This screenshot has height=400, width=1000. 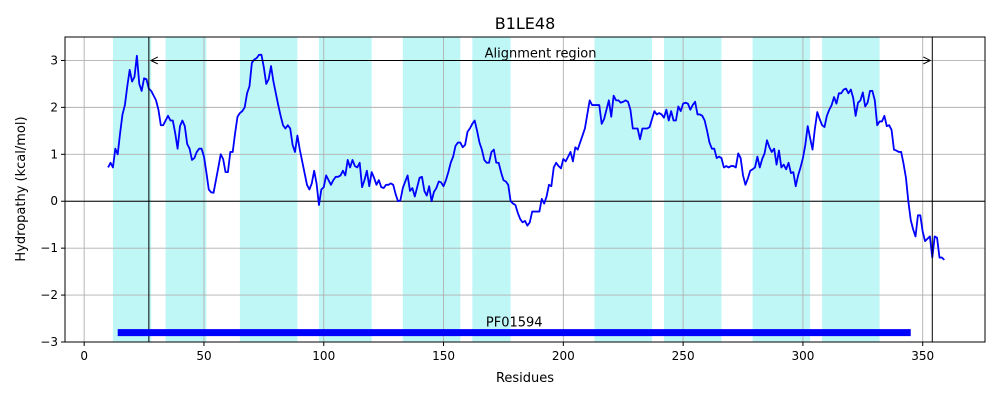 What do you see at coordinates (525, 378) in the screenshot?
I see `x-axis-label: Residues` at bounding box center [525, 378].